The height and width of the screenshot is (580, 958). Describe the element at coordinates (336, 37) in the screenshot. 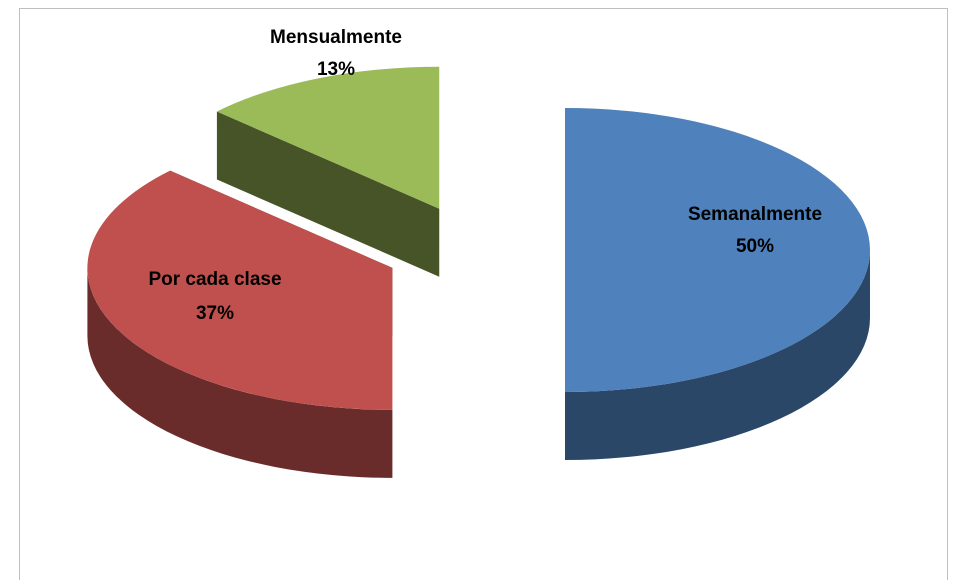

I see `slice-label: Mensualmente` at that location.